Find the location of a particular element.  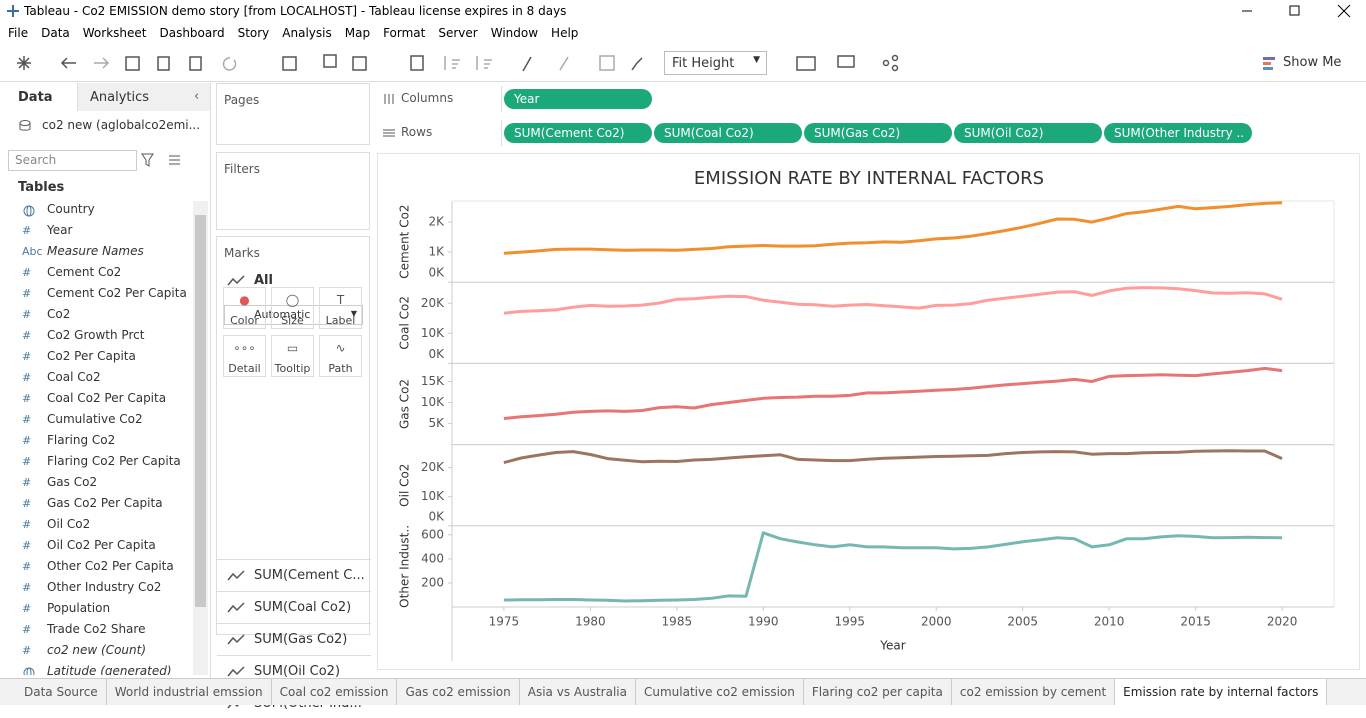

marks-measure: SUM(Oil Co2) is located at coordinates (294, 670).